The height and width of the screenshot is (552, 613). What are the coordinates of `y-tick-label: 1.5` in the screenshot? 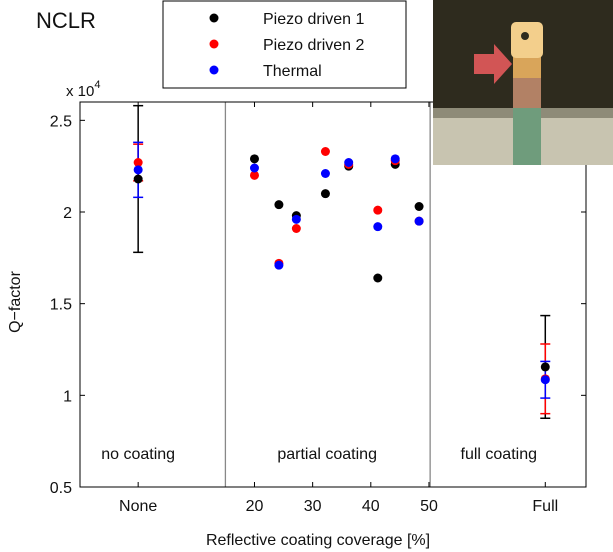 It's located at (61, 305).